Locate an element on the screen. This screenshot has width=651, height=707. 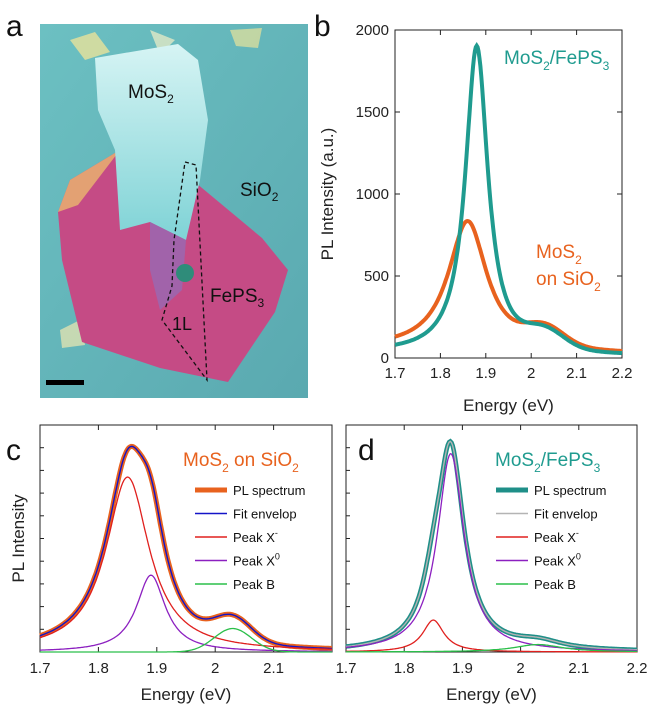
legend-label-c: Peak B is located at coordinates (254, 584).